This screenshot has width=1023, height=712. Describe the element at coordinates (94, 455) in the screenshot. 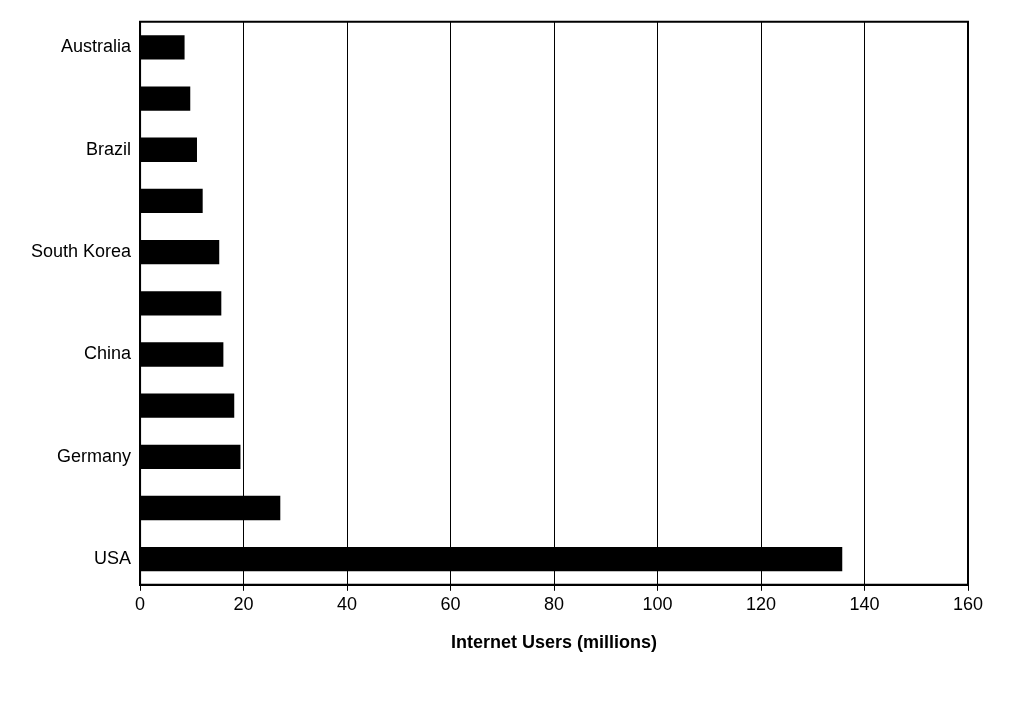

I see `y-tick-label: Germany` at that location.